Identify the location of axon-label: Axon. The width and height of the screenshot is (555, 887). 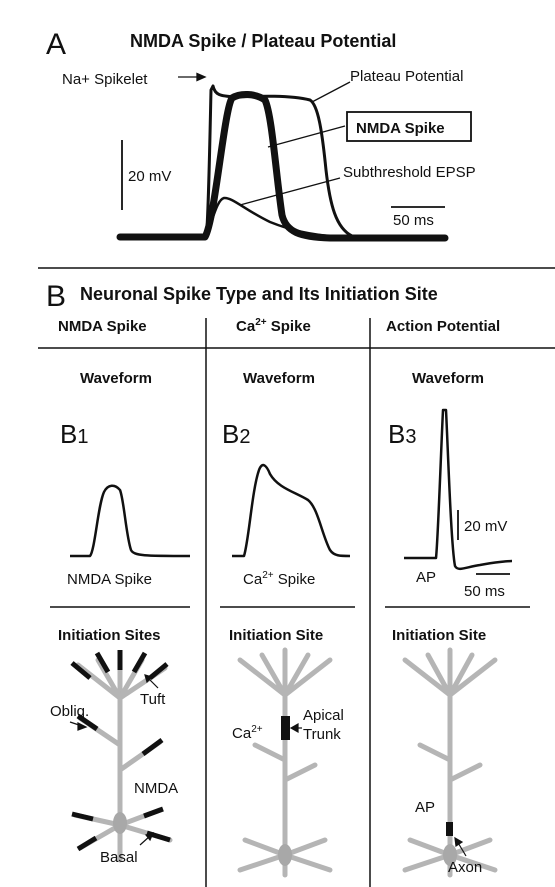
(465, 867).